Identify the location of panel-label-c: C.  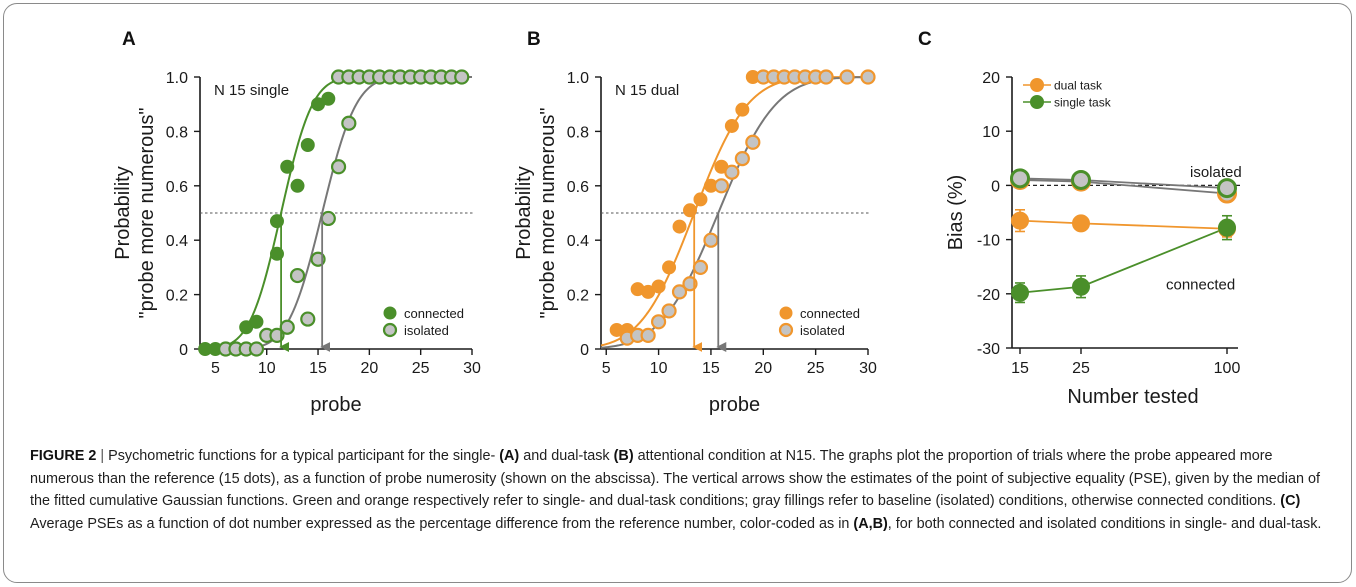
(925, 39).